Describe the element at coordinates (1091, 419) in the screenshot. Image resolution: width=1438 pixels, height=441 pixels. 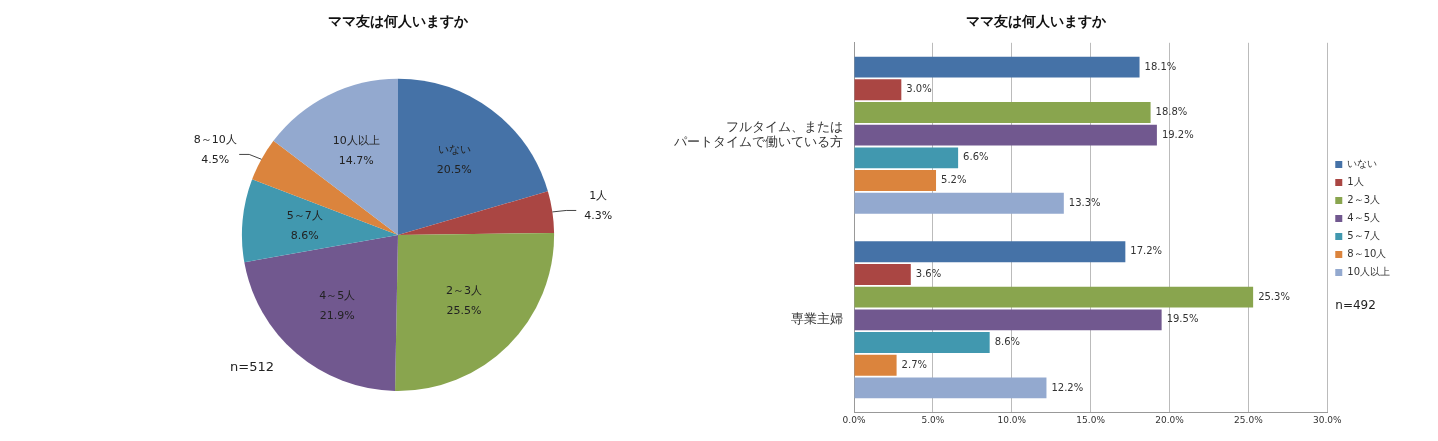
I see `x-tick-label: 15.0%` at that location.